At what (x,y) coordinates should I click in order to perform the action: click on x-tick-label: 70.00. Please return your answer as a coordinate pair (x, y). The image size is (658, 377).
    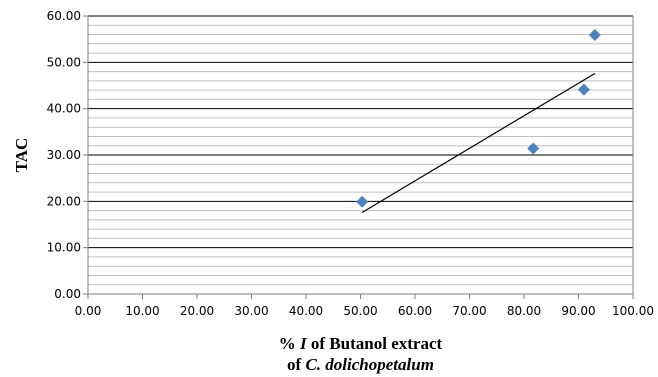
    Looking at the image, I should click on (469, 311).